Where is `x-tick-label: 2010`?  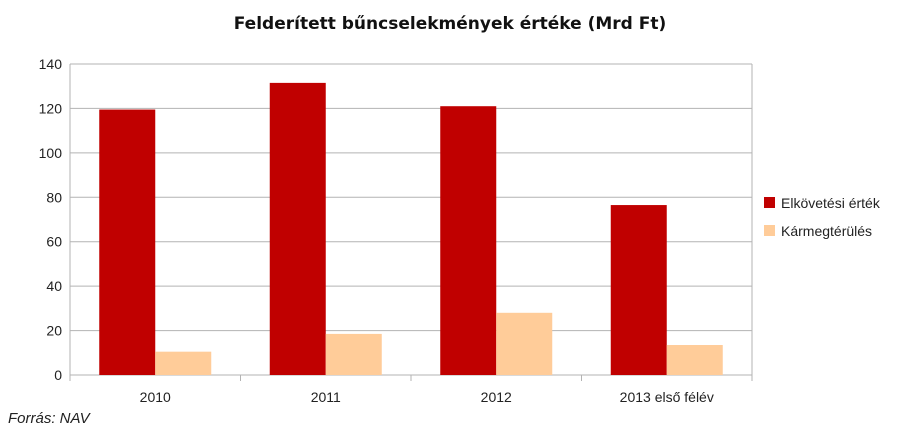
x-tick-label: 2010 is located at coordinates (155, 397).